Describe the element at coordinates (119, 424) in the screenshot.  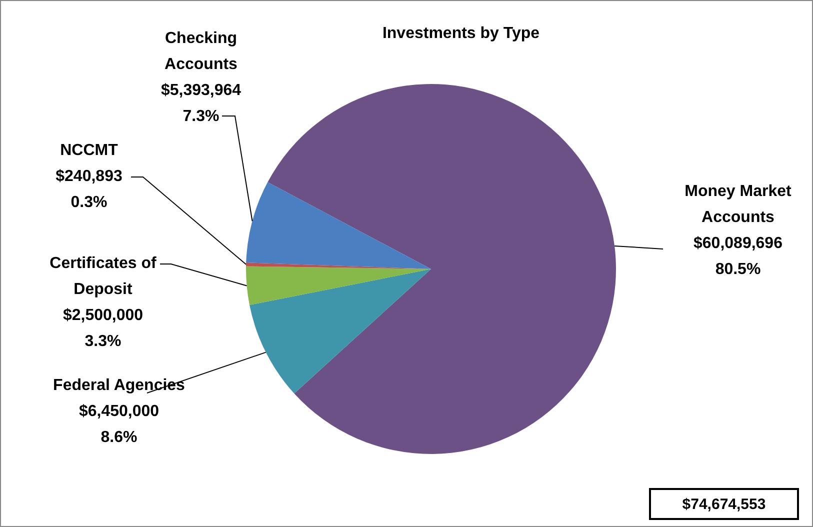
I see `data-label: $6,450,000 8.6%` at that location.